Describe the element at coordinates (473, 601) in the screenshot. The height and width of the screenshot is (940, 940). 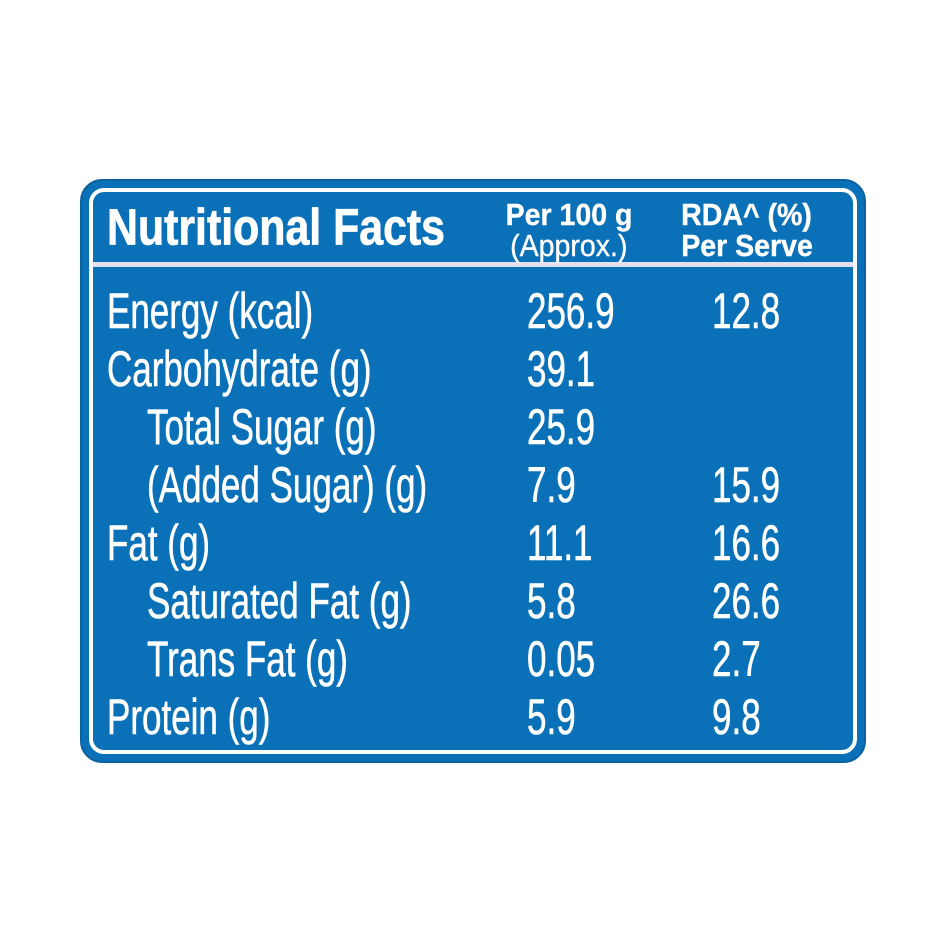
I see `table-row: Saturated Fat (g) 5.8 26.6` at that location.